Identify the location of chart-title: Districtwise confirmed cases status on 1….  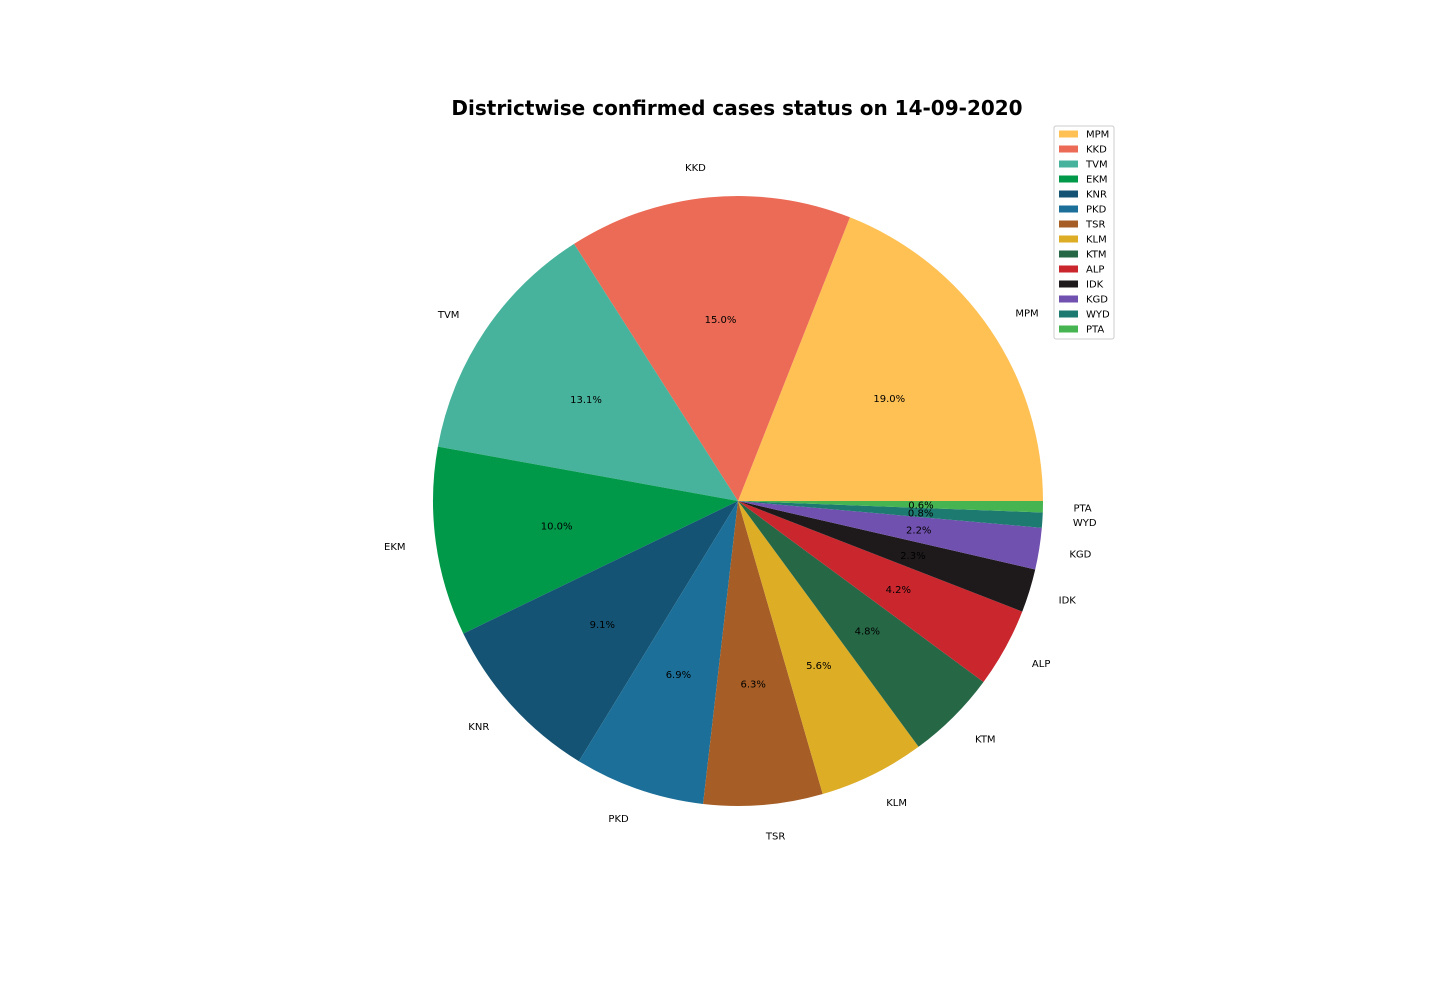
(736, 108).